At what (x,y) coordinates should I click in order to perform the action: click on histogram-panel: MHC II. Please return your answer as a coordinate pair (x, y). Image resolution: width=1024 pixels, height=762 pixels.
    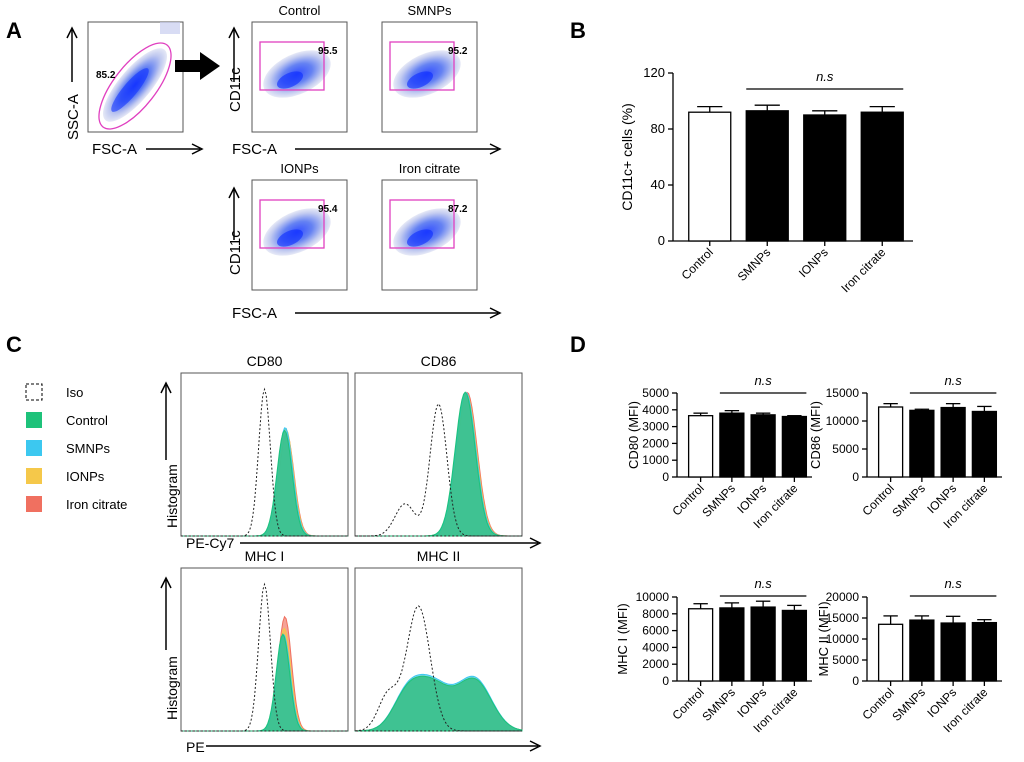
    Looking at the image, I should click on (438, 640).